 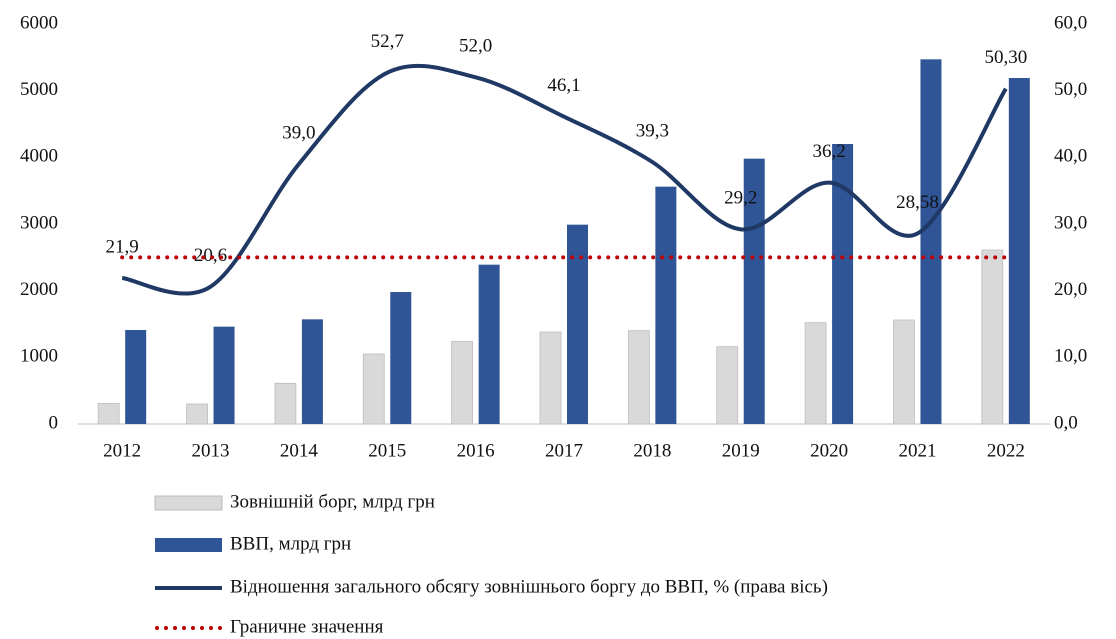 I want to click on y-tick-label: 3000, so click(x=39, y=222).